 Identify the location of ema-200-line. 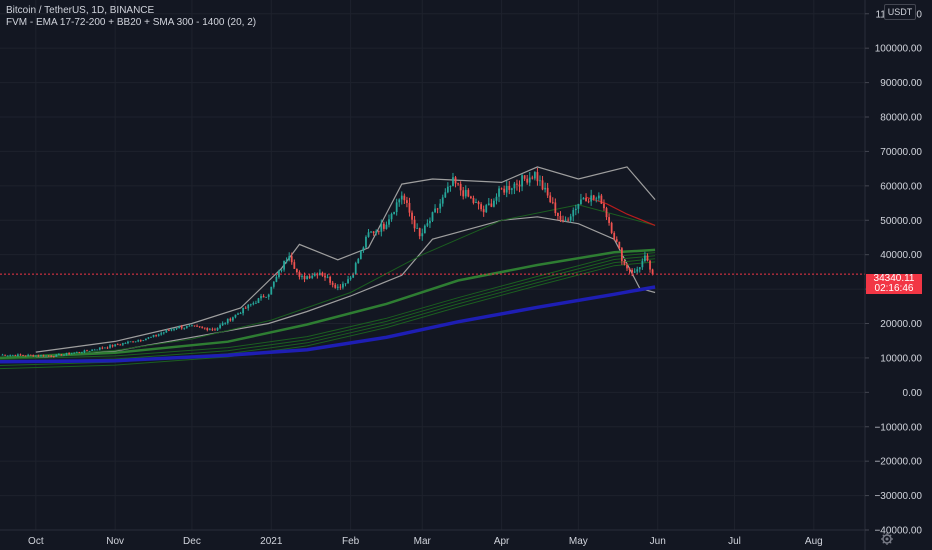
(328, 304).